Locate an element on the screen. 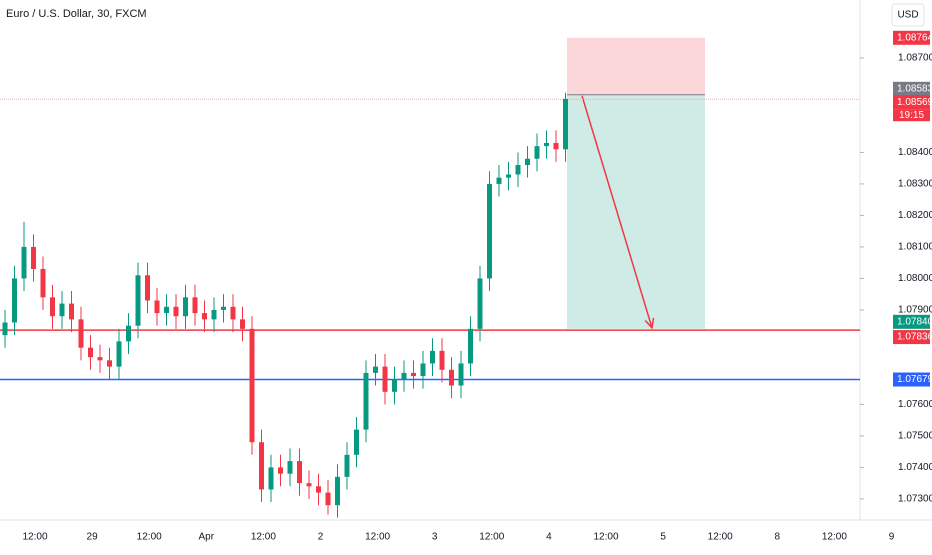 The height and width of the screenshot is (555, 932). y-tick-label: 1.07400 is located at coordinates (915, 467).